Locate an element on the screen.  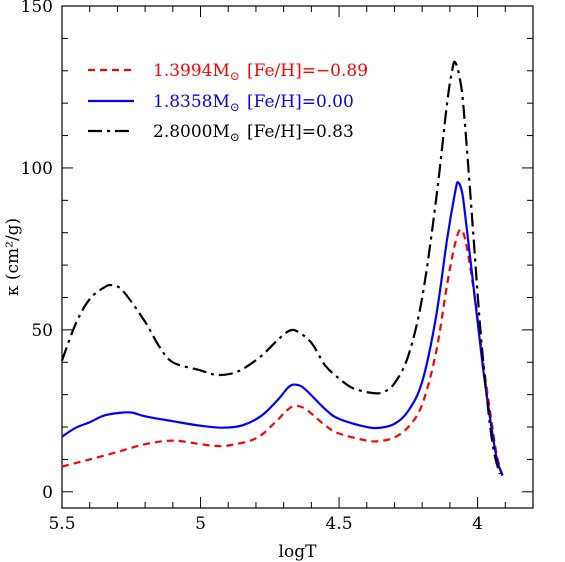
legend-metallicity: [Fe/H]=−0.89 is located at coordinates (307, 71).